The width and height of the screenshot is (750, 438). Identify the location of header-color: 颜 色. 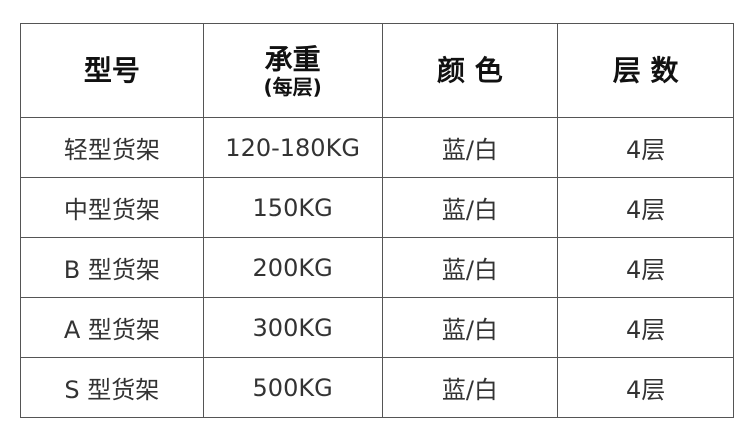
(470, 70).